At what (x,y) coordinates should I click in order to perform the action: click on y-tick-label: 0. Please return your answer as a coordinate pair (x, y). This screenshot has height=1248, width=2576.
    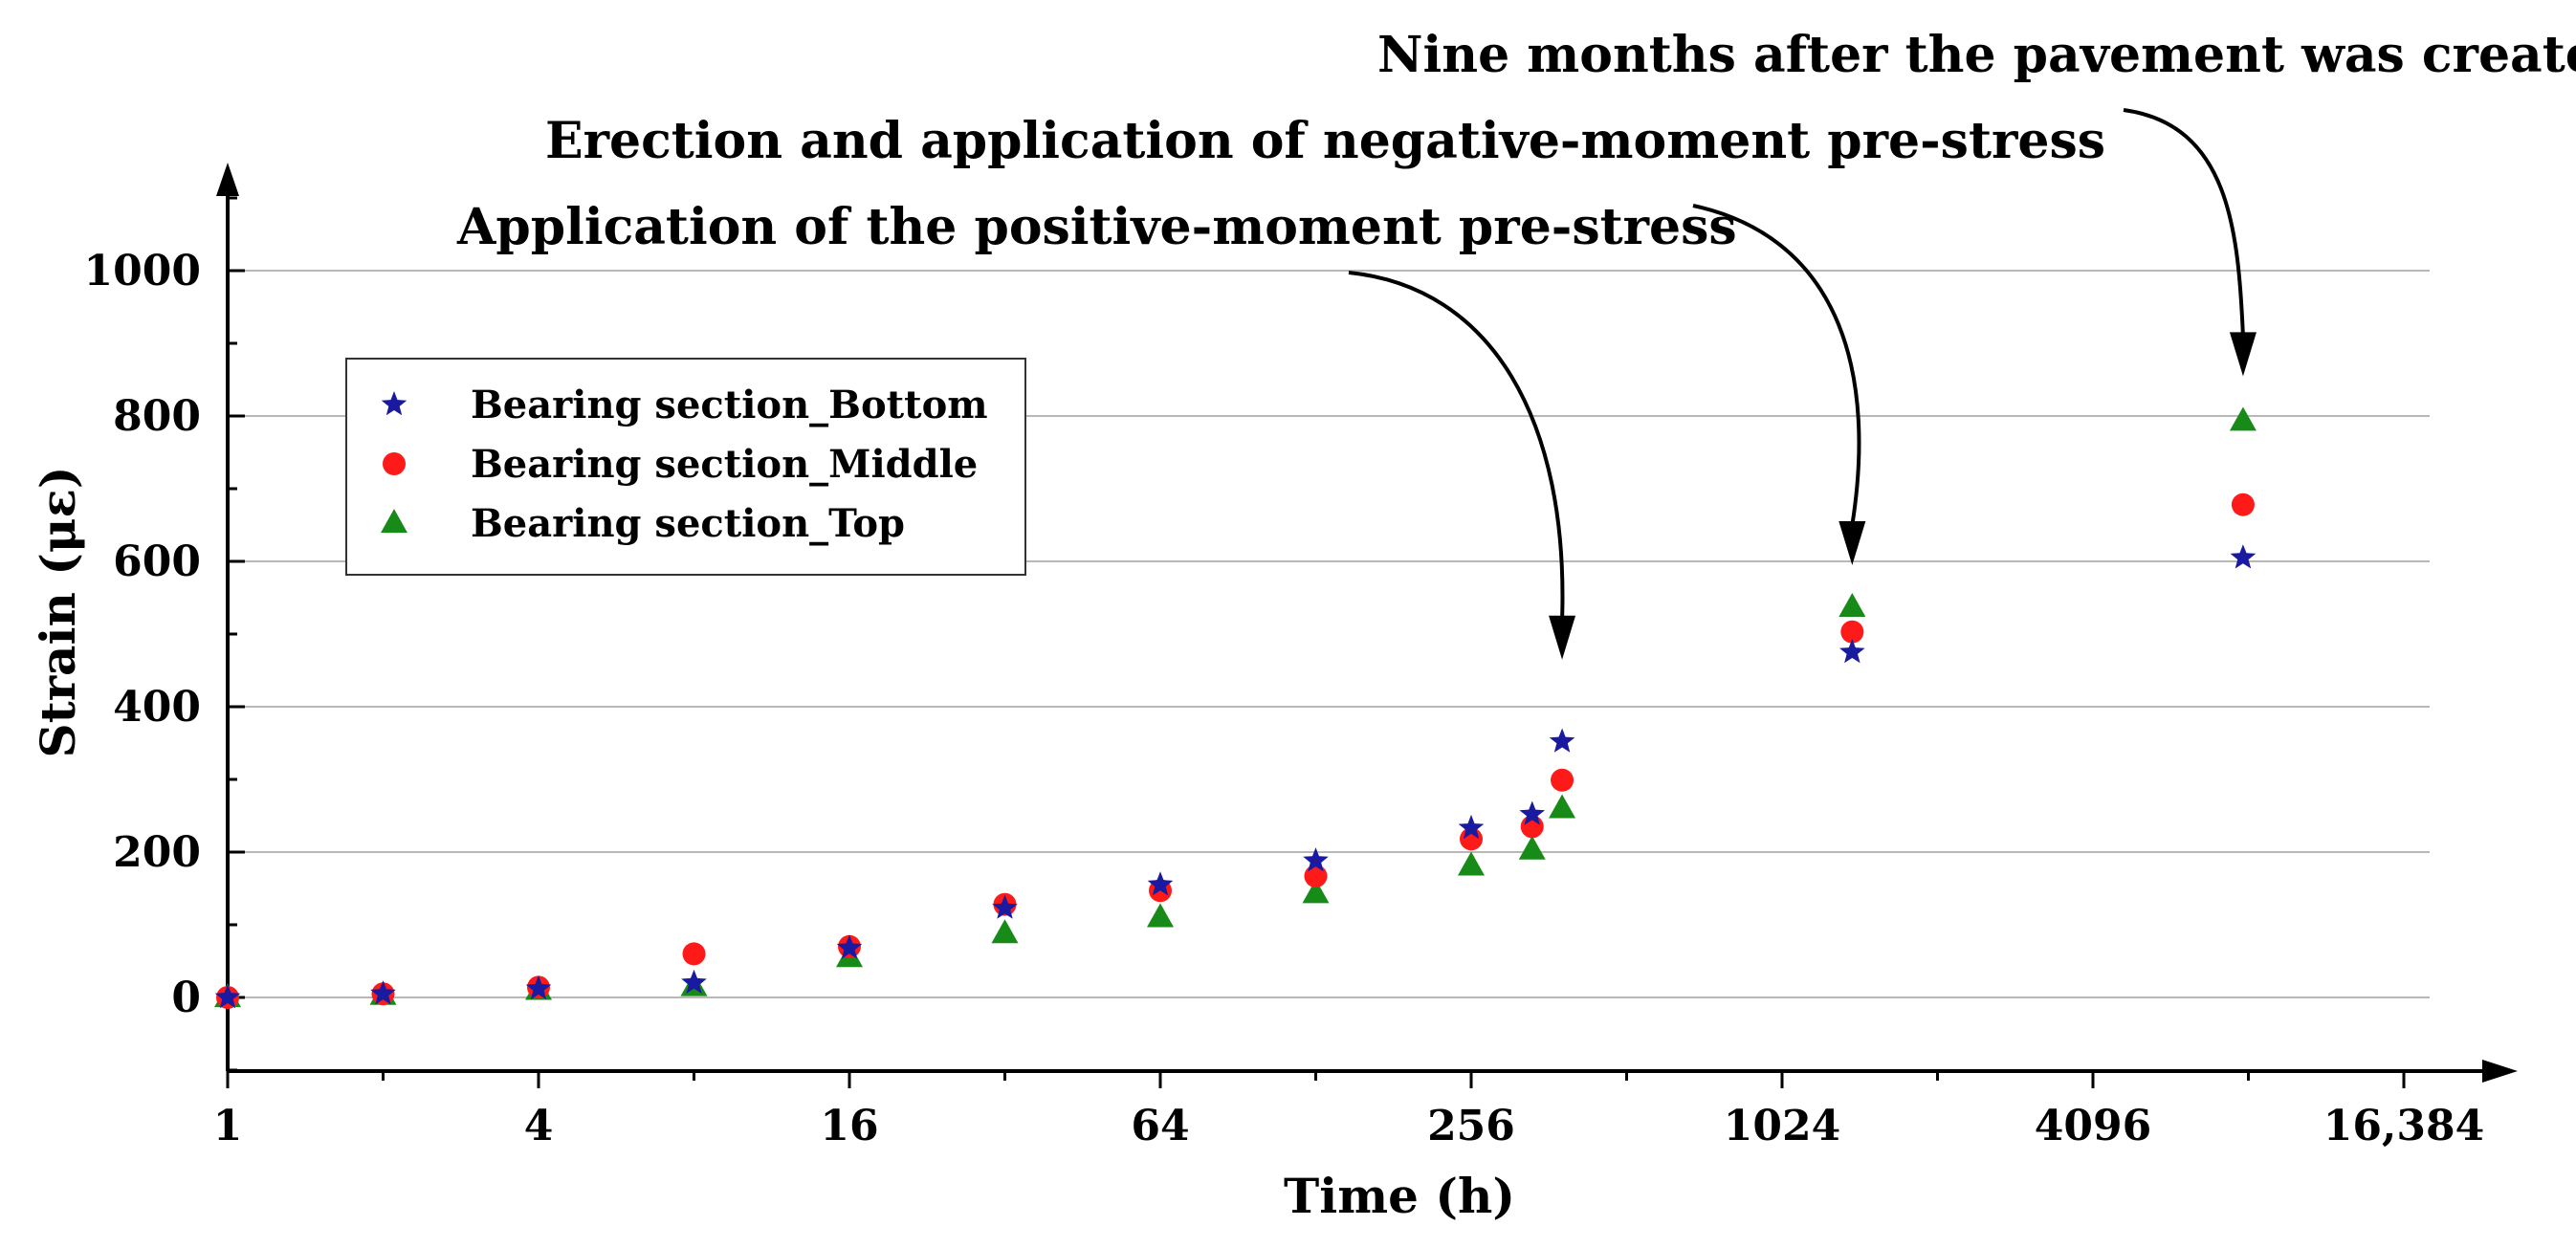
    Looking at the image, I should click on (186, 998).